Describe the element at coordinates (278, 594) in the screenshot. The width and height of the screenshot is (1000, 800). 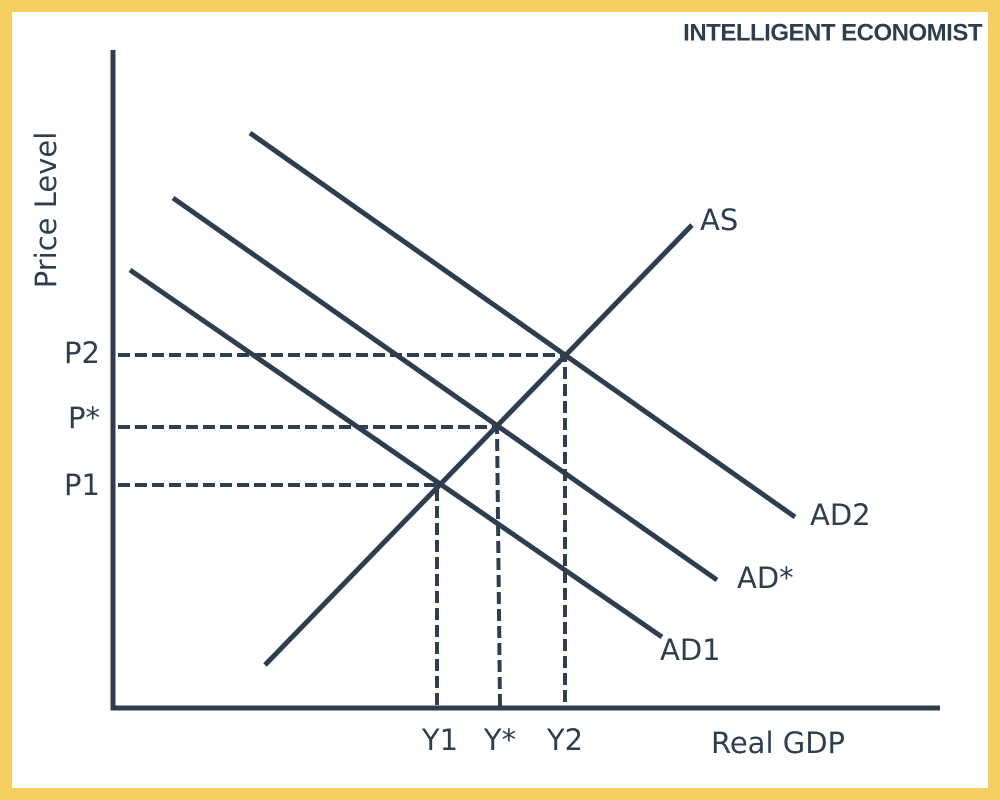
I see `guide-p1-y1` at that location.